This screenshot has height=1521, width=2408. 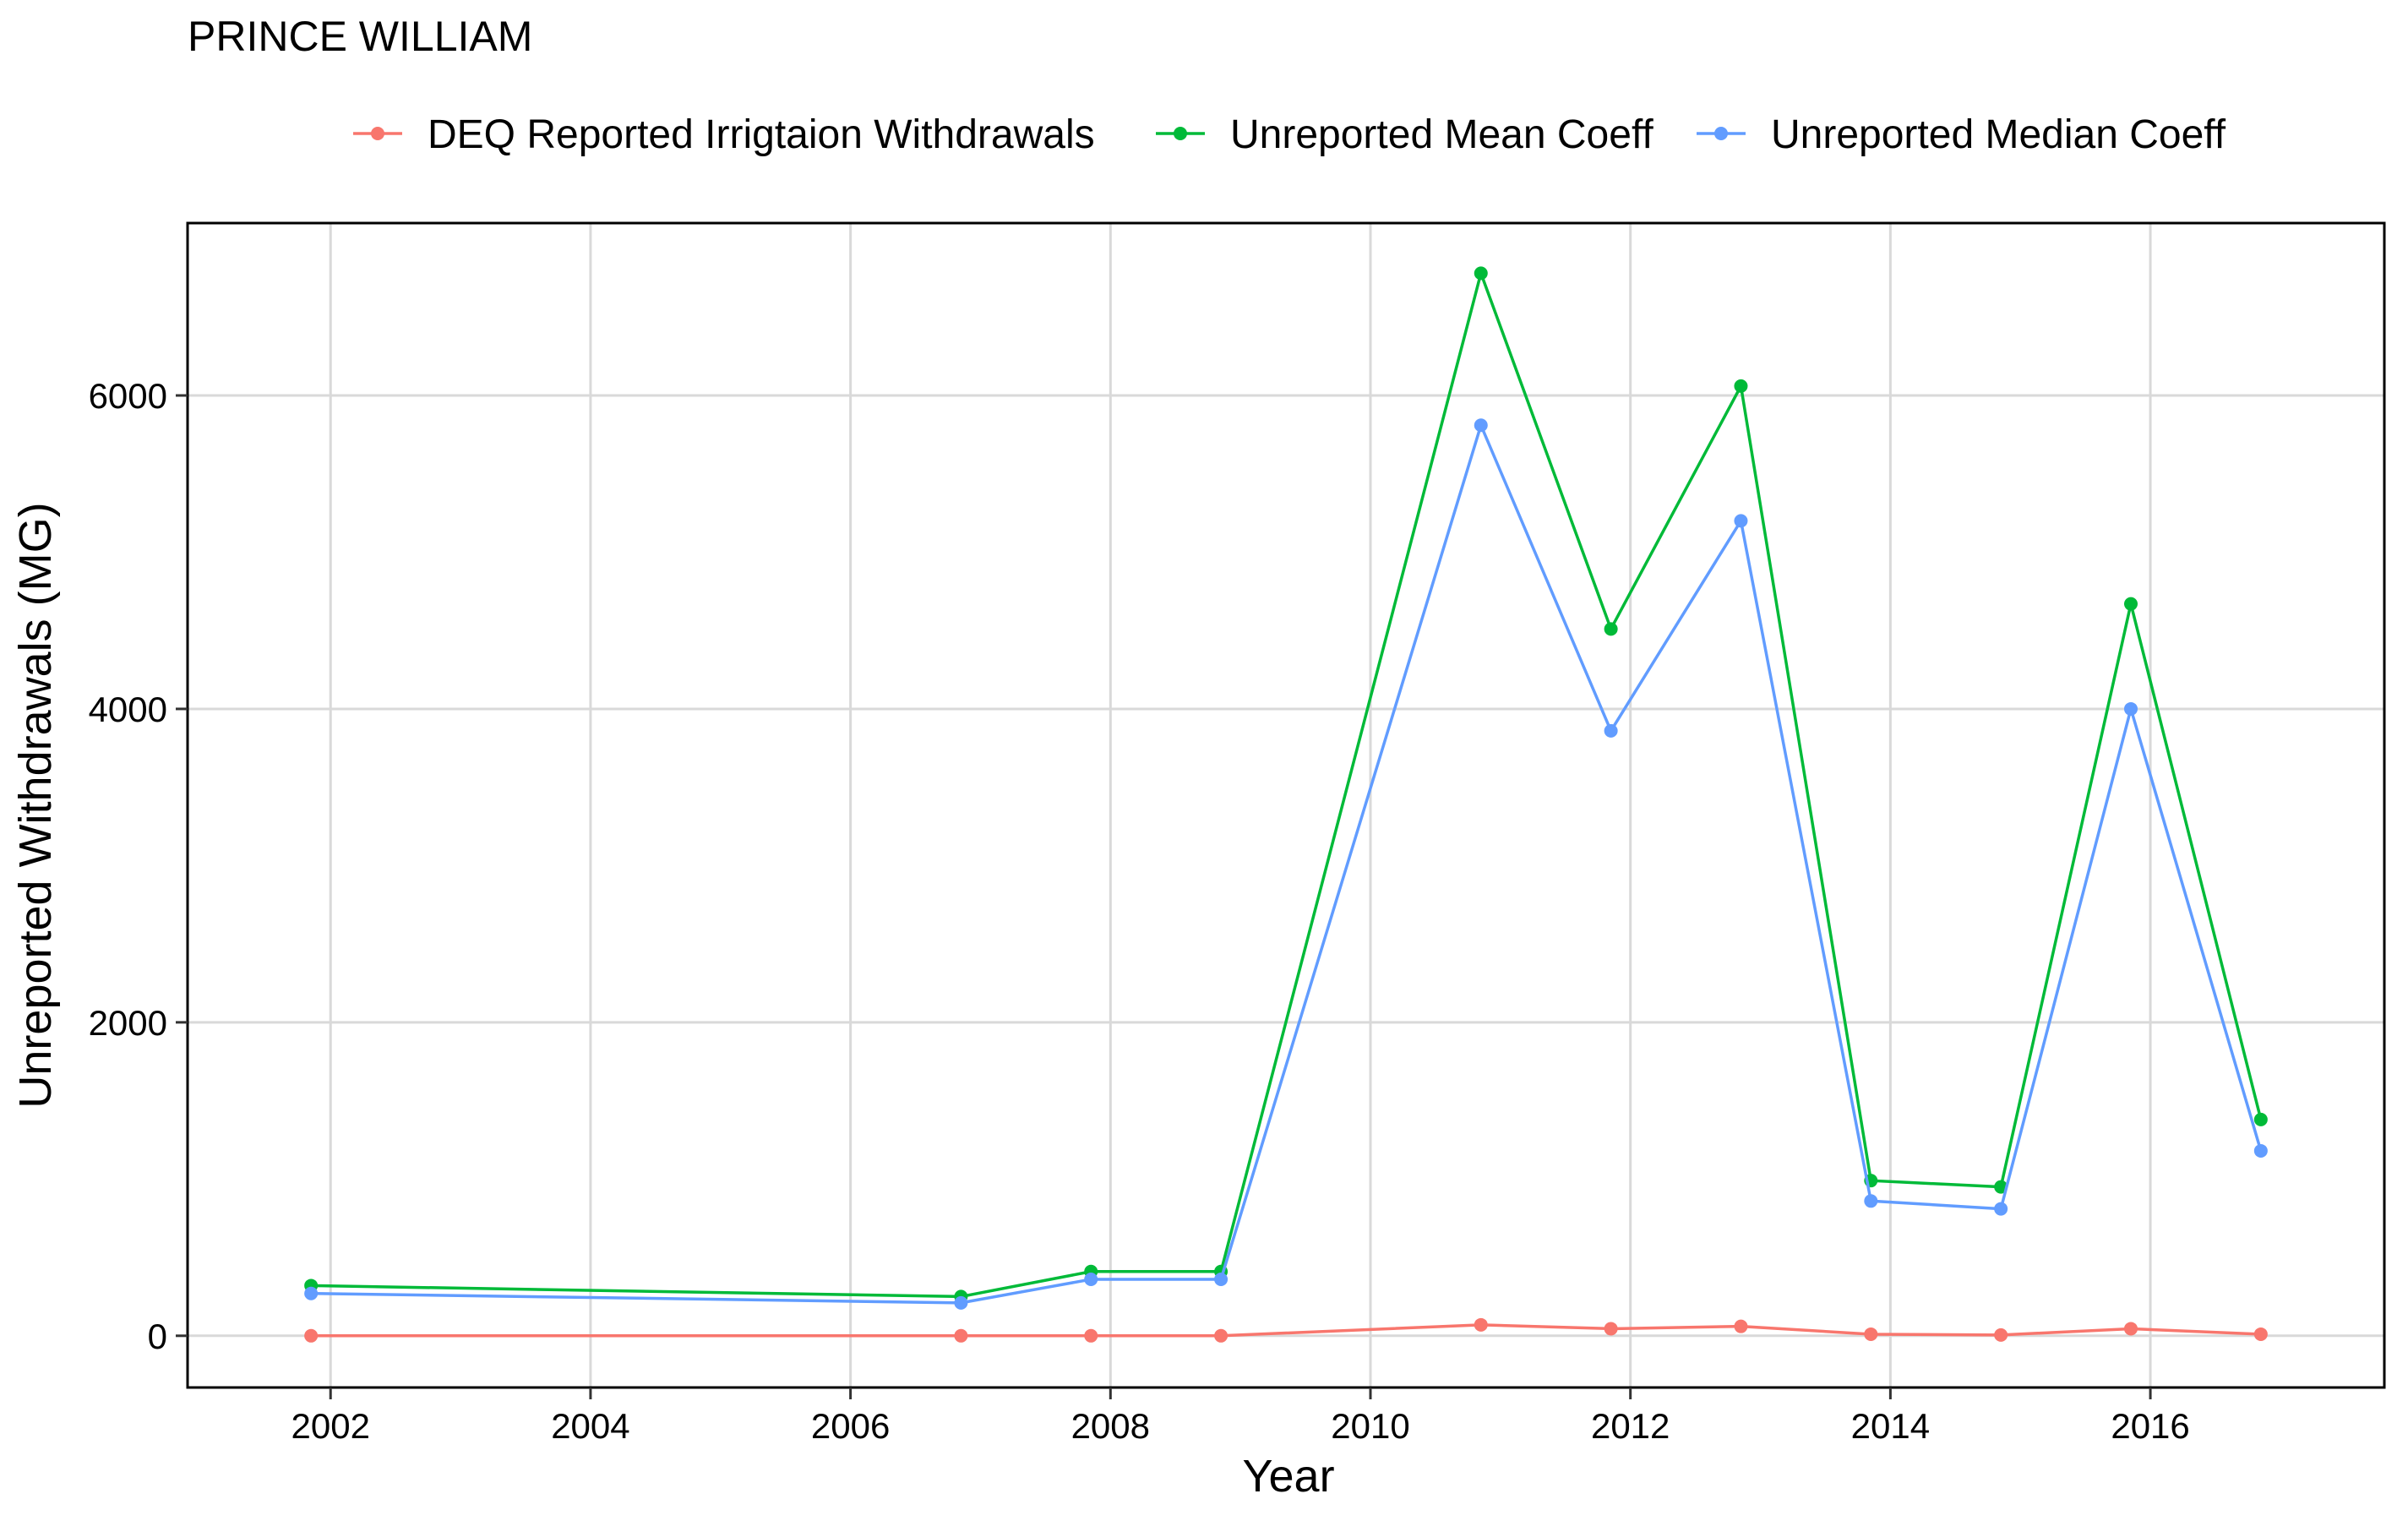 I want to click on x-axis-ticks: 2002 2004 2006 2008 2010 2012 2014 2016, so click(x=1240, y=1416).